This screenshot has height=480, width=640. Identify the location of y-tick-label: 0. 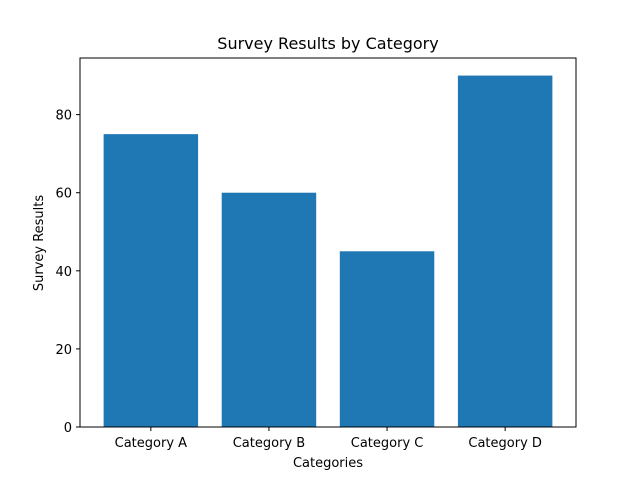
(68, 428).